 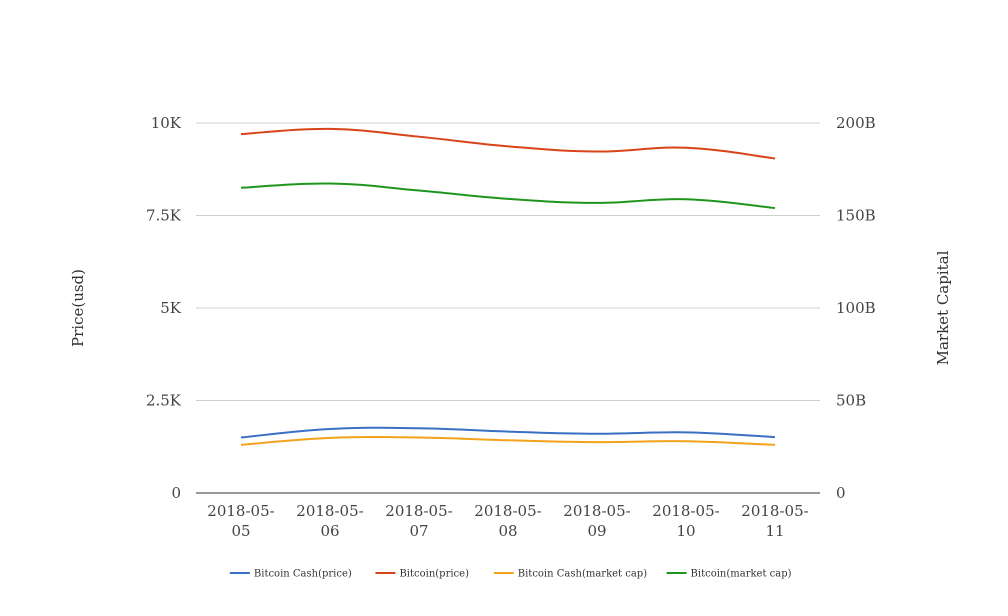 What do you see at coordinates (418, 521) in the screenshot?
I see `x-tick-label: 2018-05-07` at bounding box center [418, 521].